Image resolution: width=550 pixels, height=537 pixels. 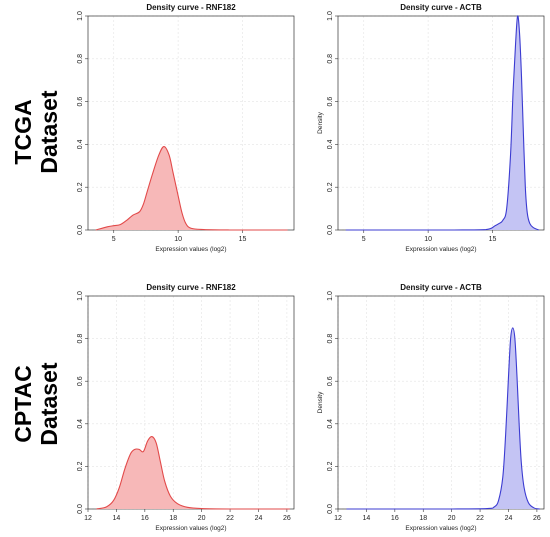 I want to click on row-label-cptac-line1: CPTAC, so click(x=23, y=404).